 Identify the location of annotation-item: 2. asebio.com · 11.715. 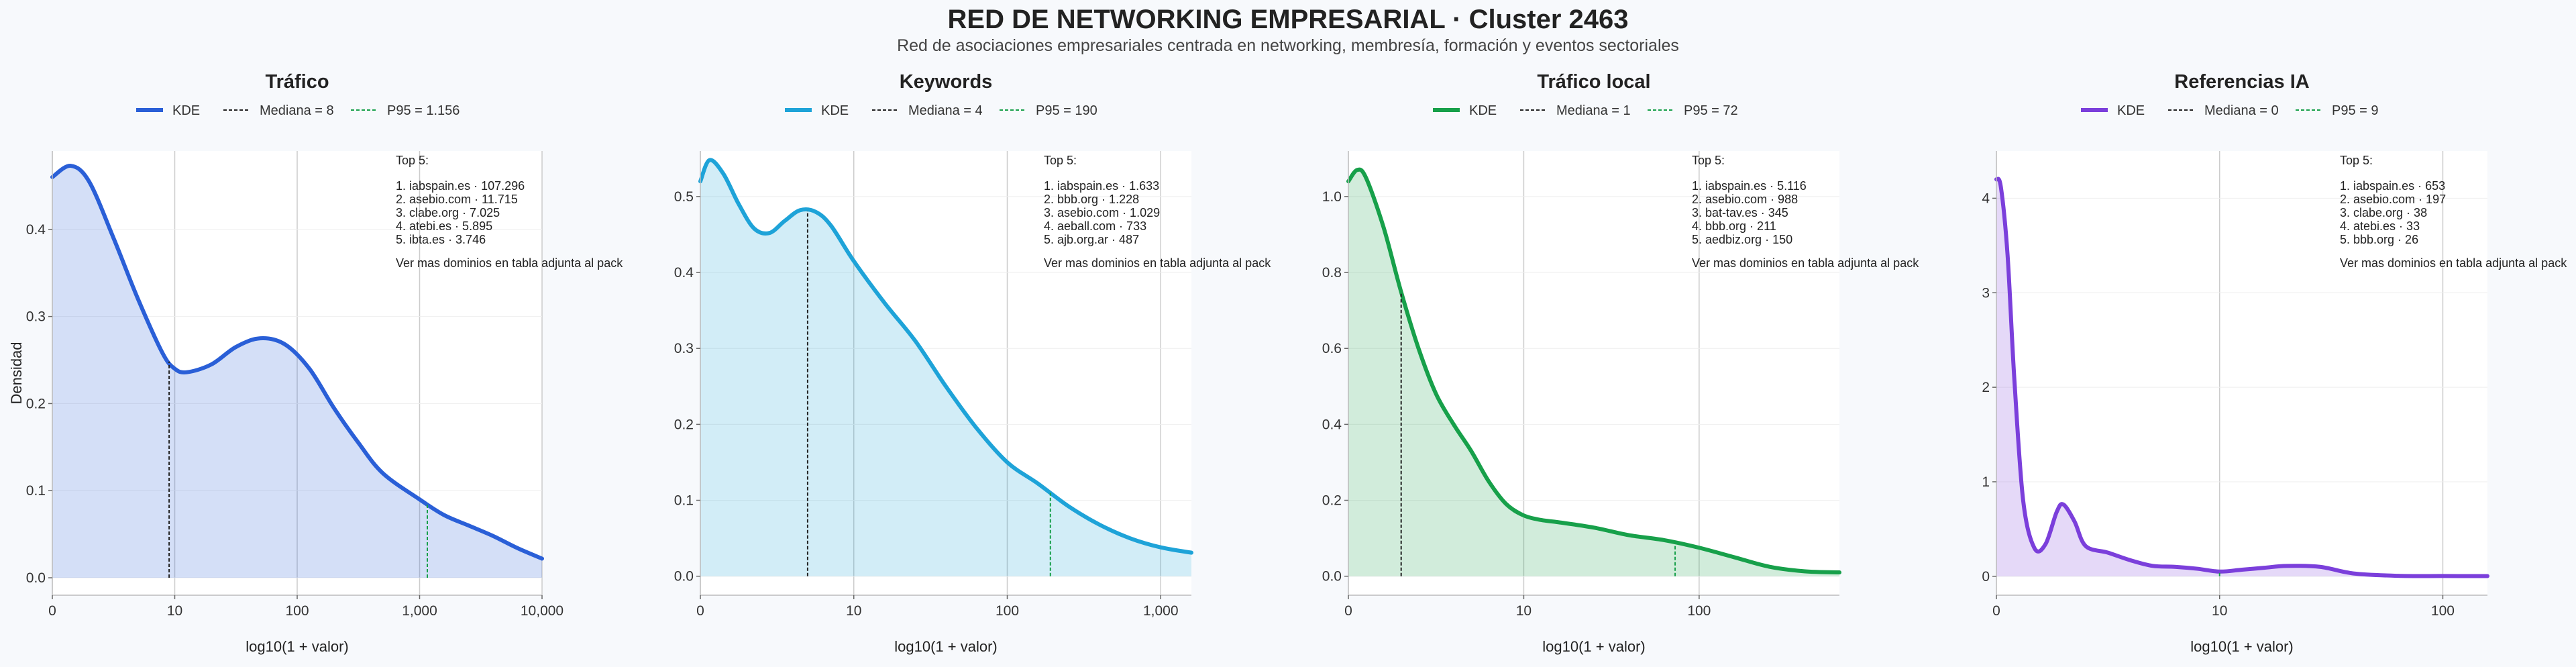
(457, 199).